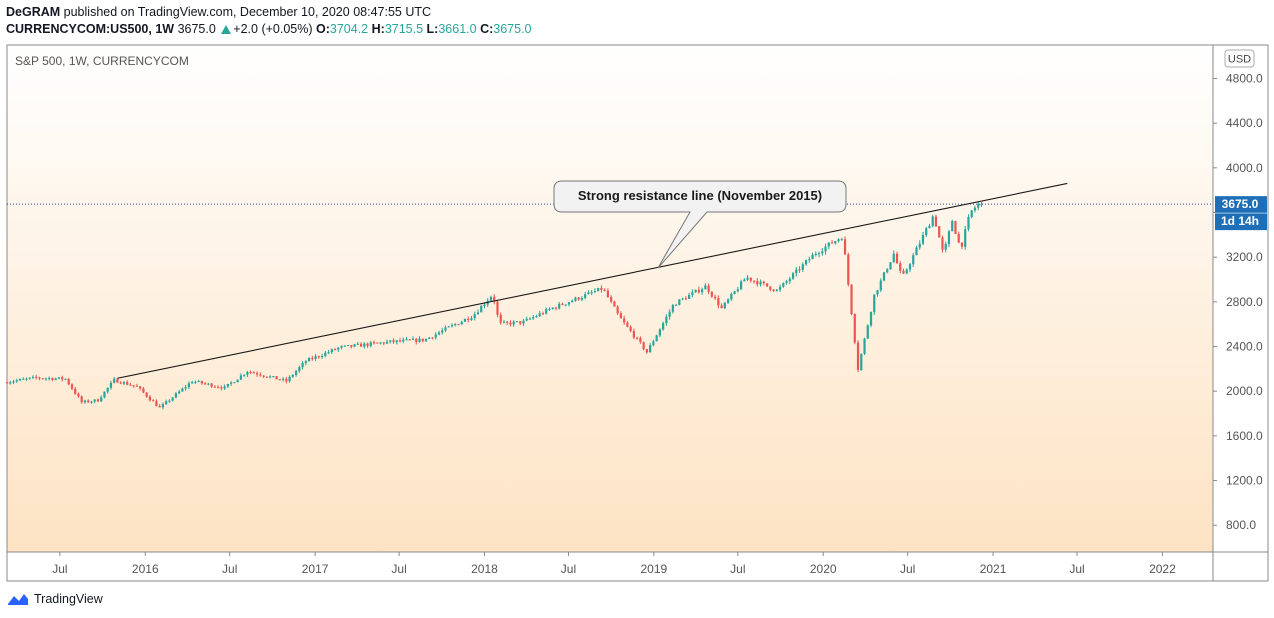  What do you see at coordinates (487, 29) in the screenshot?
I see `close-label: C:` at bounding box center [487, 29].